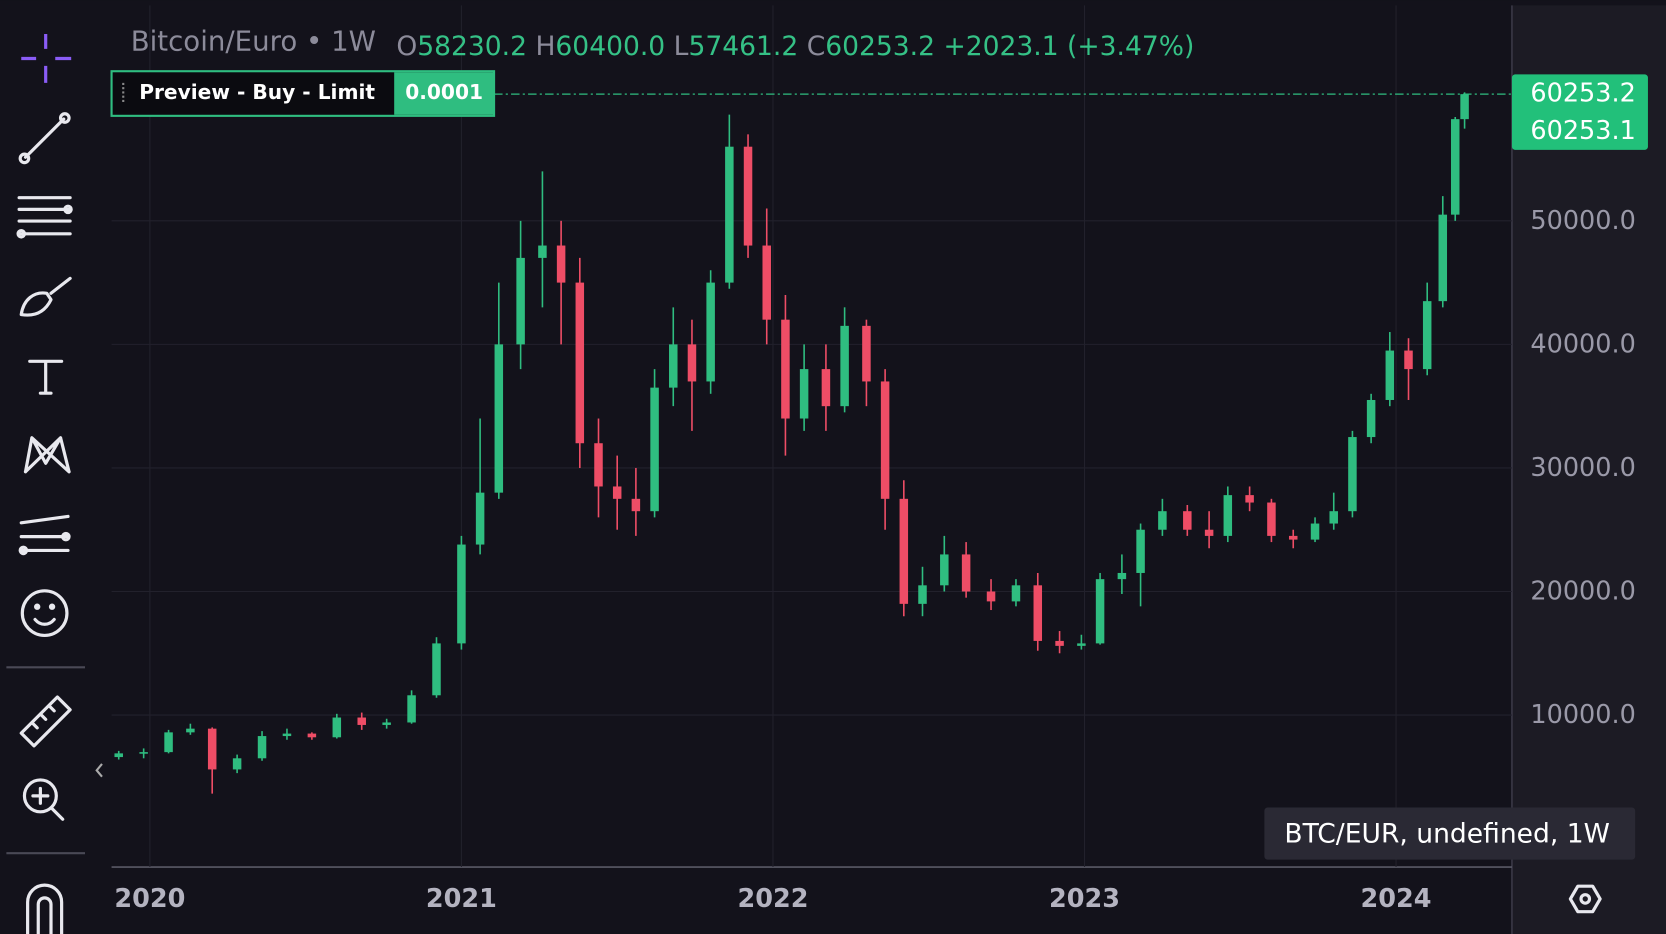 The width and height of the screenshot is (1666, 934). I want to click on ohlc-label: H, so click(545, 45).